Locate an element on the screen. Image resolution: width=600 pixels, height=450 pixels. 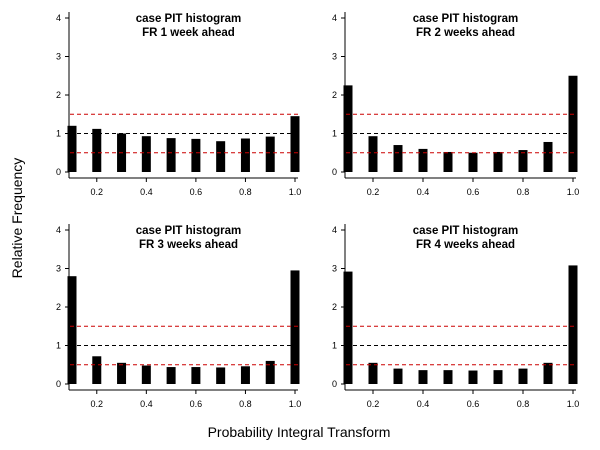
panel-subtitle: FR 3 weeks ahead is located at coordinates (188, 245).